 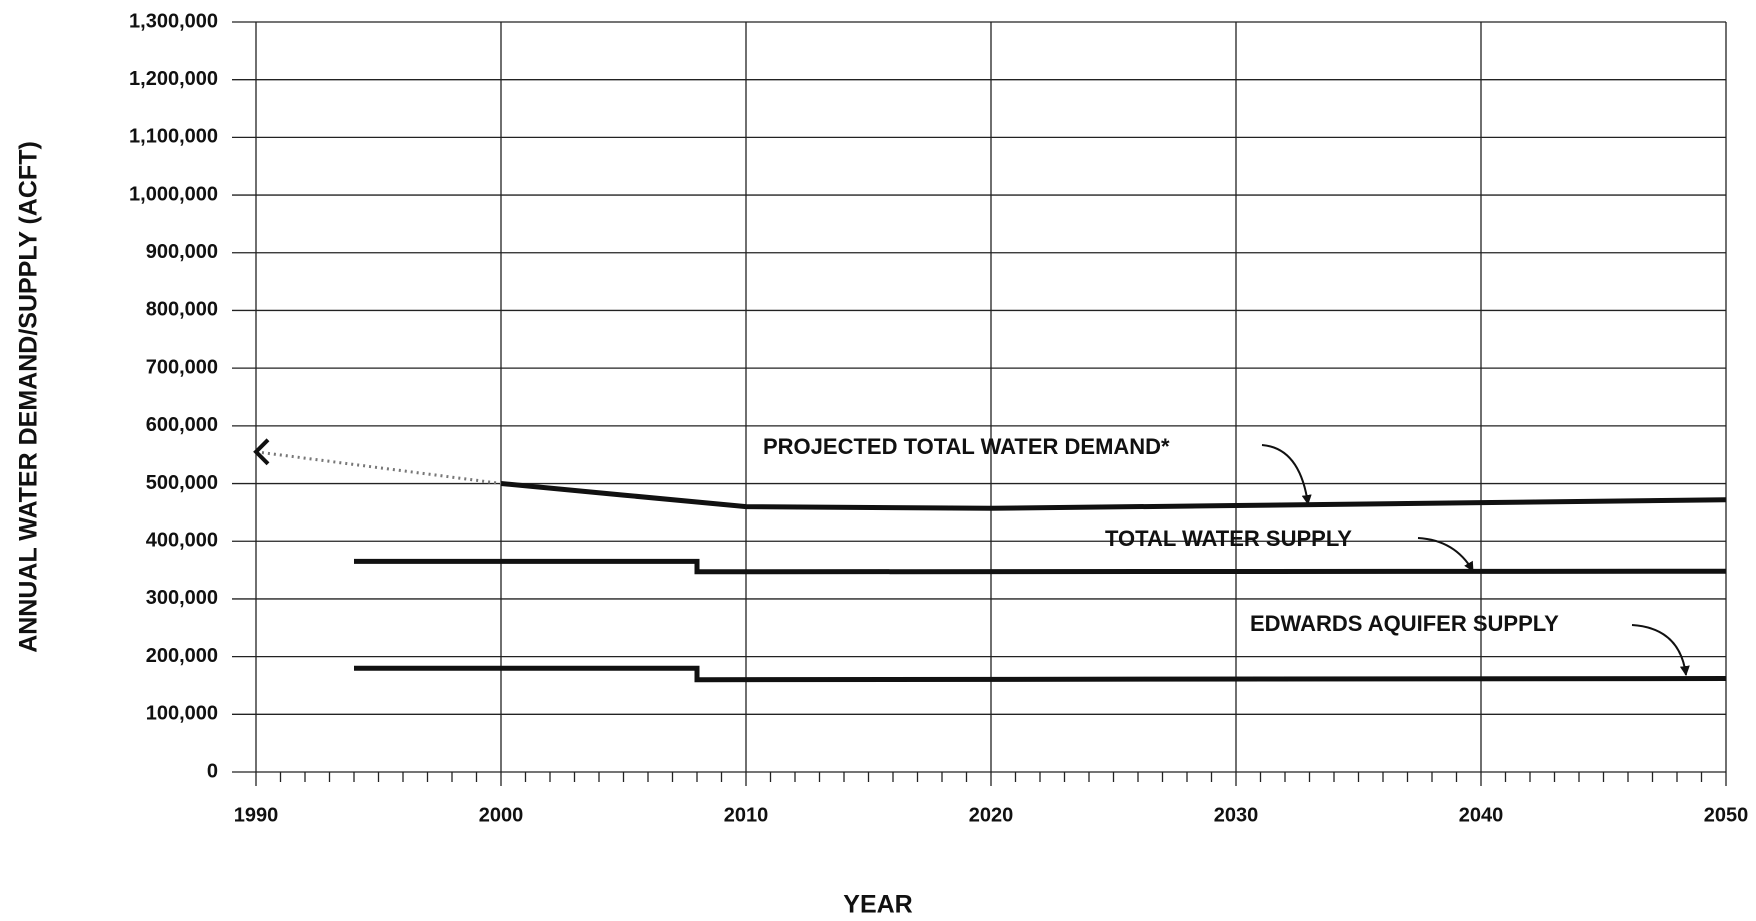 What do you see at coordinates (182, 252) in the screenshot?
I see `y-tick-label: 900,000` at bounding box center [182, 252].